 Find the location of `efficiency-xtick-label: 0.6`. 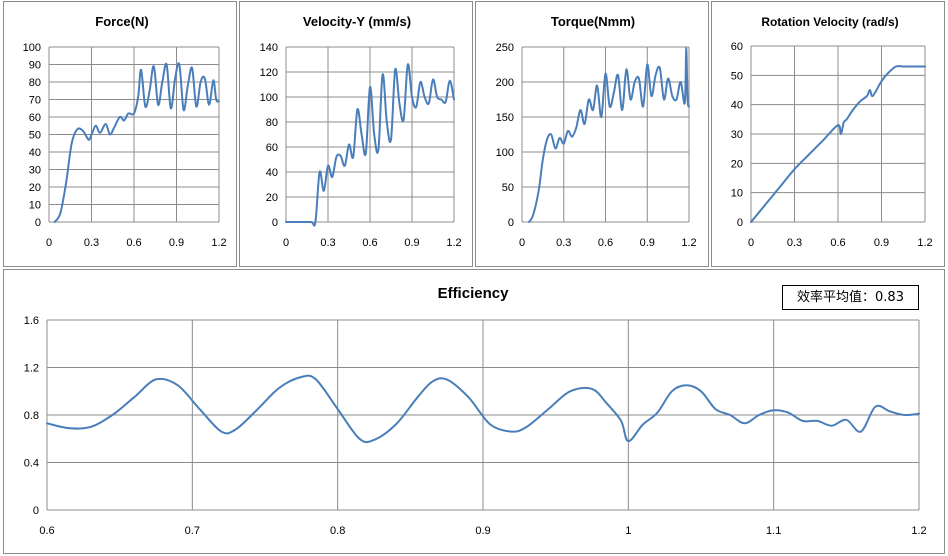

efficiency-xtick-label: 0.6 is located at coordinates (46, 531).